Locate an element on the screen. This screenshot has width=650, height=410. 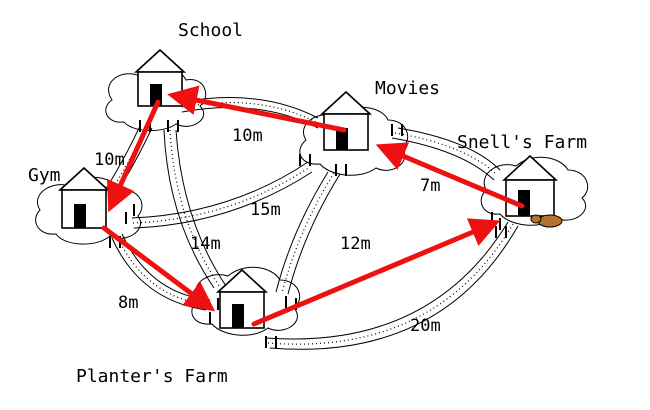
bridge-school-planter is located at coordinates (195, 209).